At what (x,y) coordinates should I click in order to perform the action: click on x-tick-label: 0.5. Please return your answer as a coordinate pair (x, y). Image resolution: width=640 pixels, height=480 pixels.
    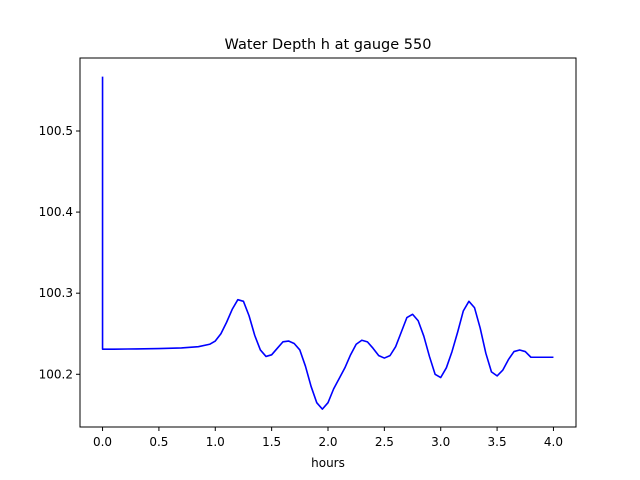
    Looking at the image, I should click on (158, 442).